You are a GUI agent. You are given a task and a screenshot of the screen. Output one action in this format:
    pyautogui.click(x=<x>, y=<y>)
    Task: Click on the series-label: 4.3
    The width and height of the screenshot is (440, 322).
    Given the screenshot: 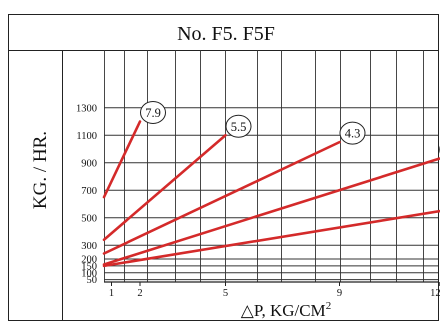 What is the action you would take?
    pyautogui.click(x=353, y=134)
    